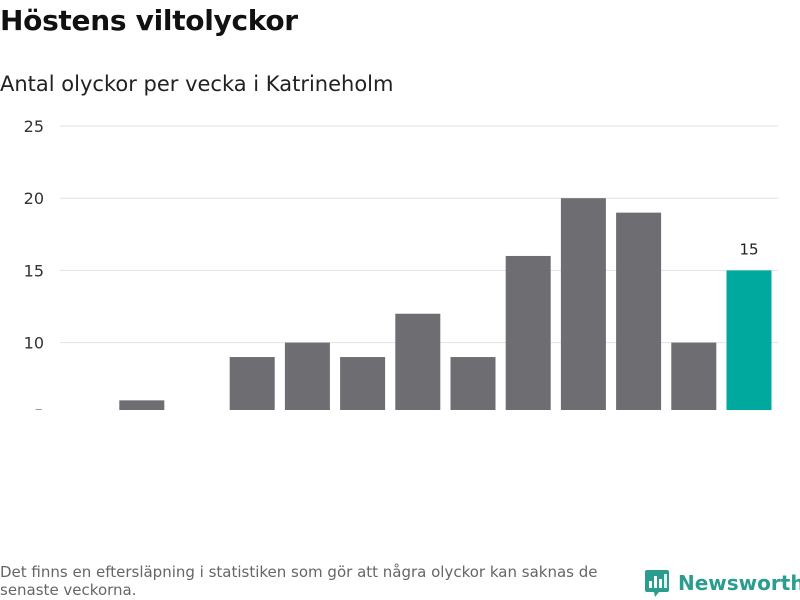  Describe the element at coordinates (34, 198) in the screenshot. I see `y-tick-label: 20` at that location.